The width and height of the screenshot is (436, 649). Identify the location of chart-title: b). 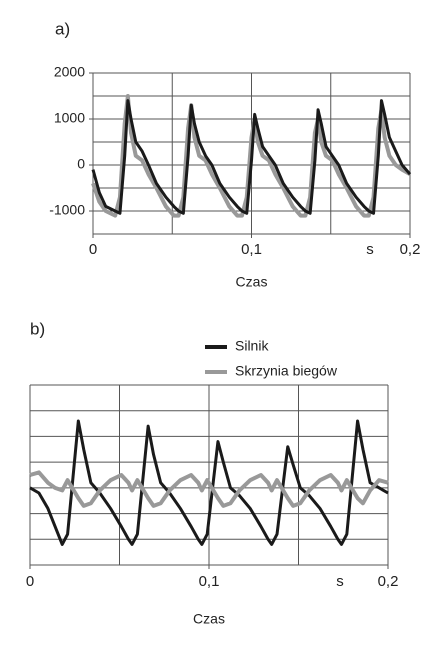
(37, 328).